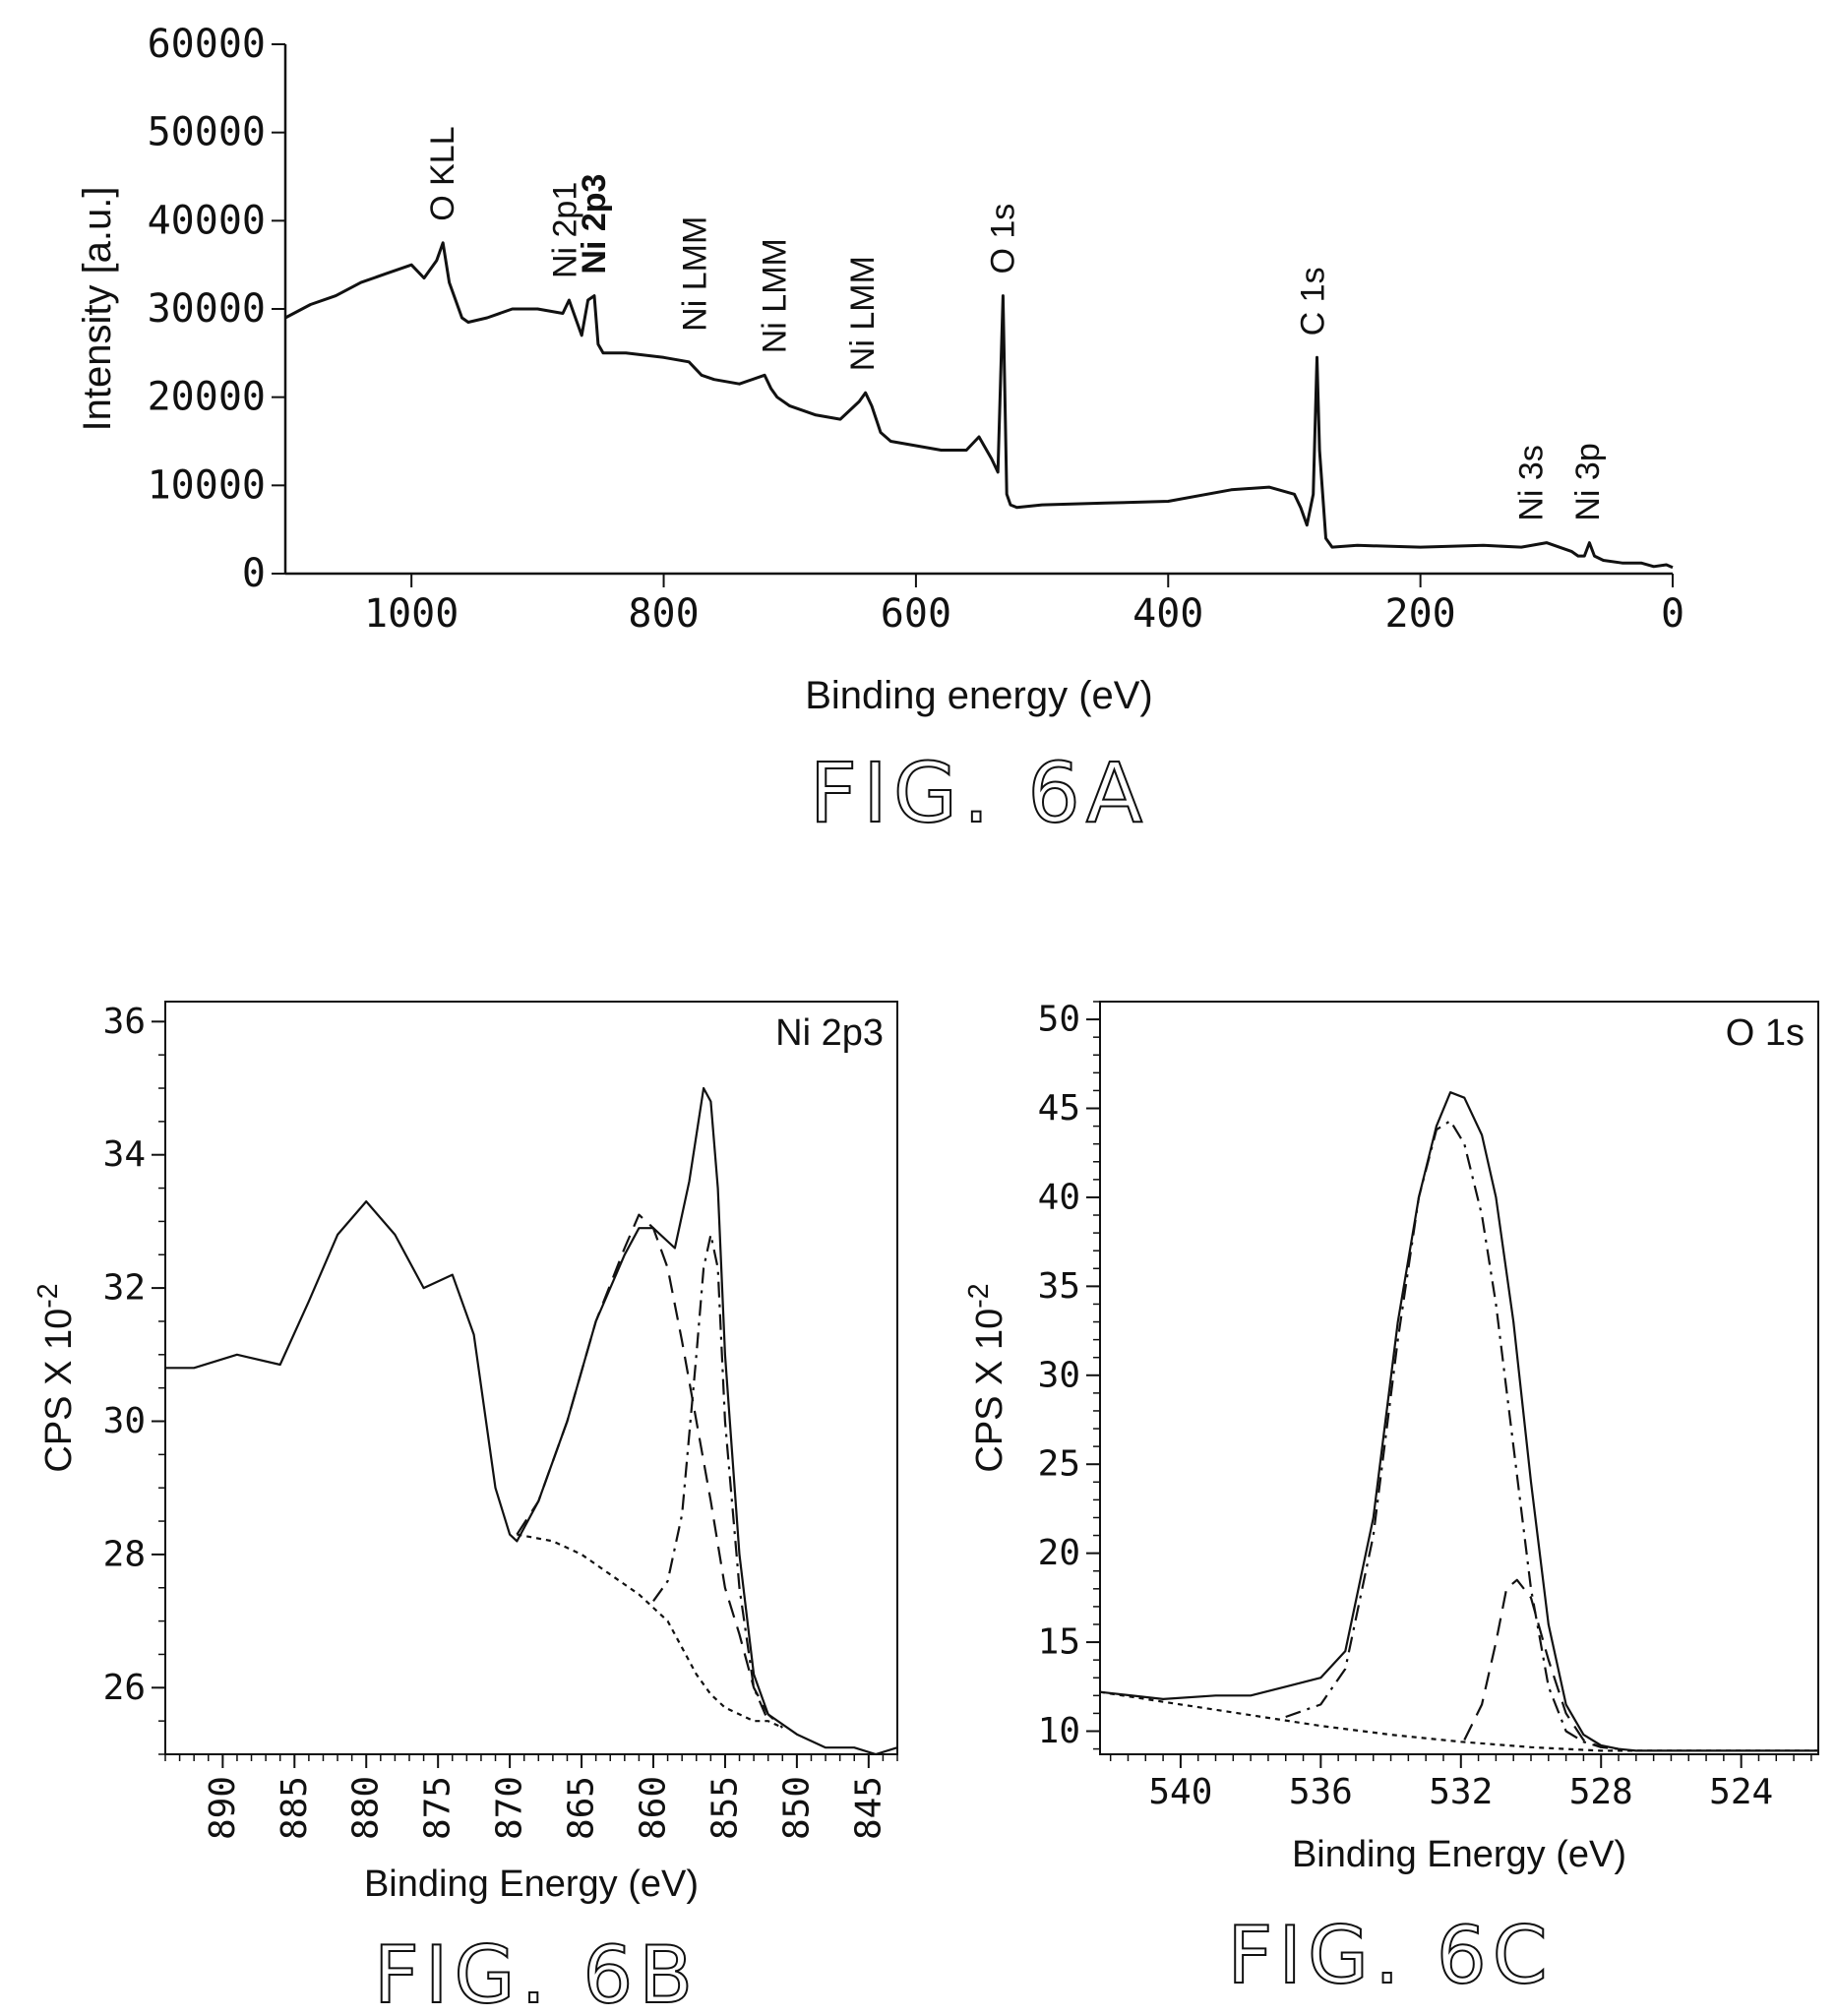  I want to click on x-tick-label: 850, so click(796, 1808).